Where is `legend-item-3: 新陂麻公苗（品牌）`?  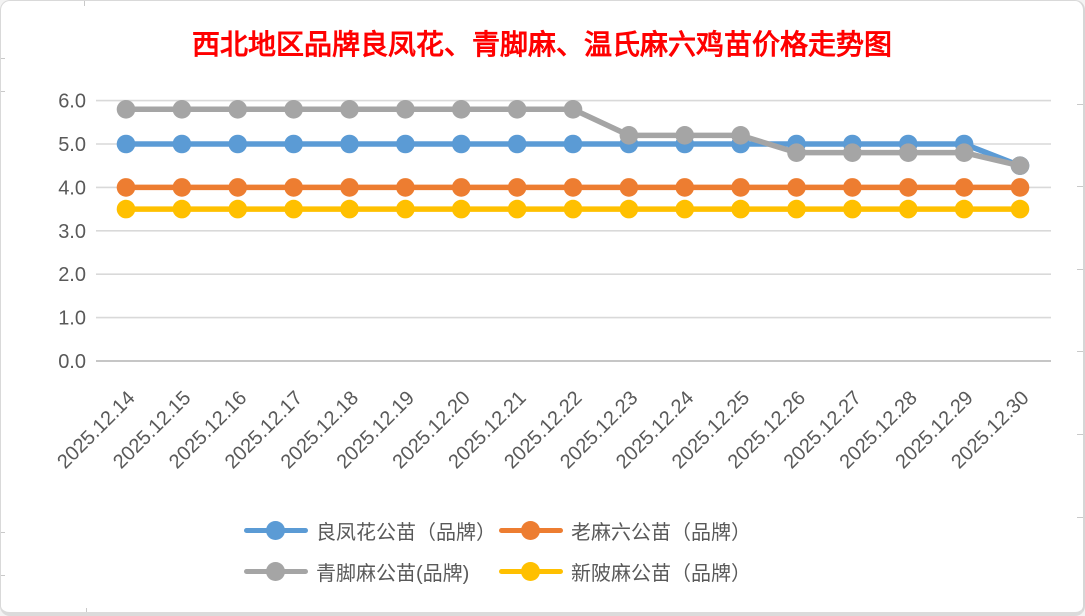 legend-item-3: 新陂麻公苗（品牌） is located at coordinates (626, 571).